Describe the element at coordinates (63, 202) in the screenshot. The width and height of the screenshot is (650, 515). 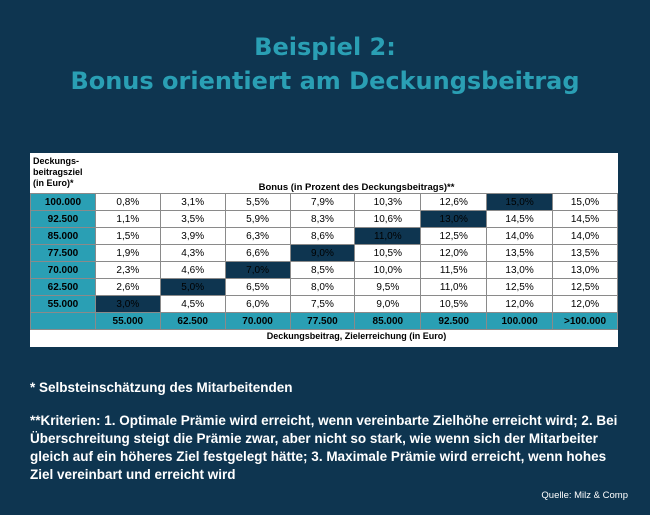
I see `row-label: 100.000` at that location.